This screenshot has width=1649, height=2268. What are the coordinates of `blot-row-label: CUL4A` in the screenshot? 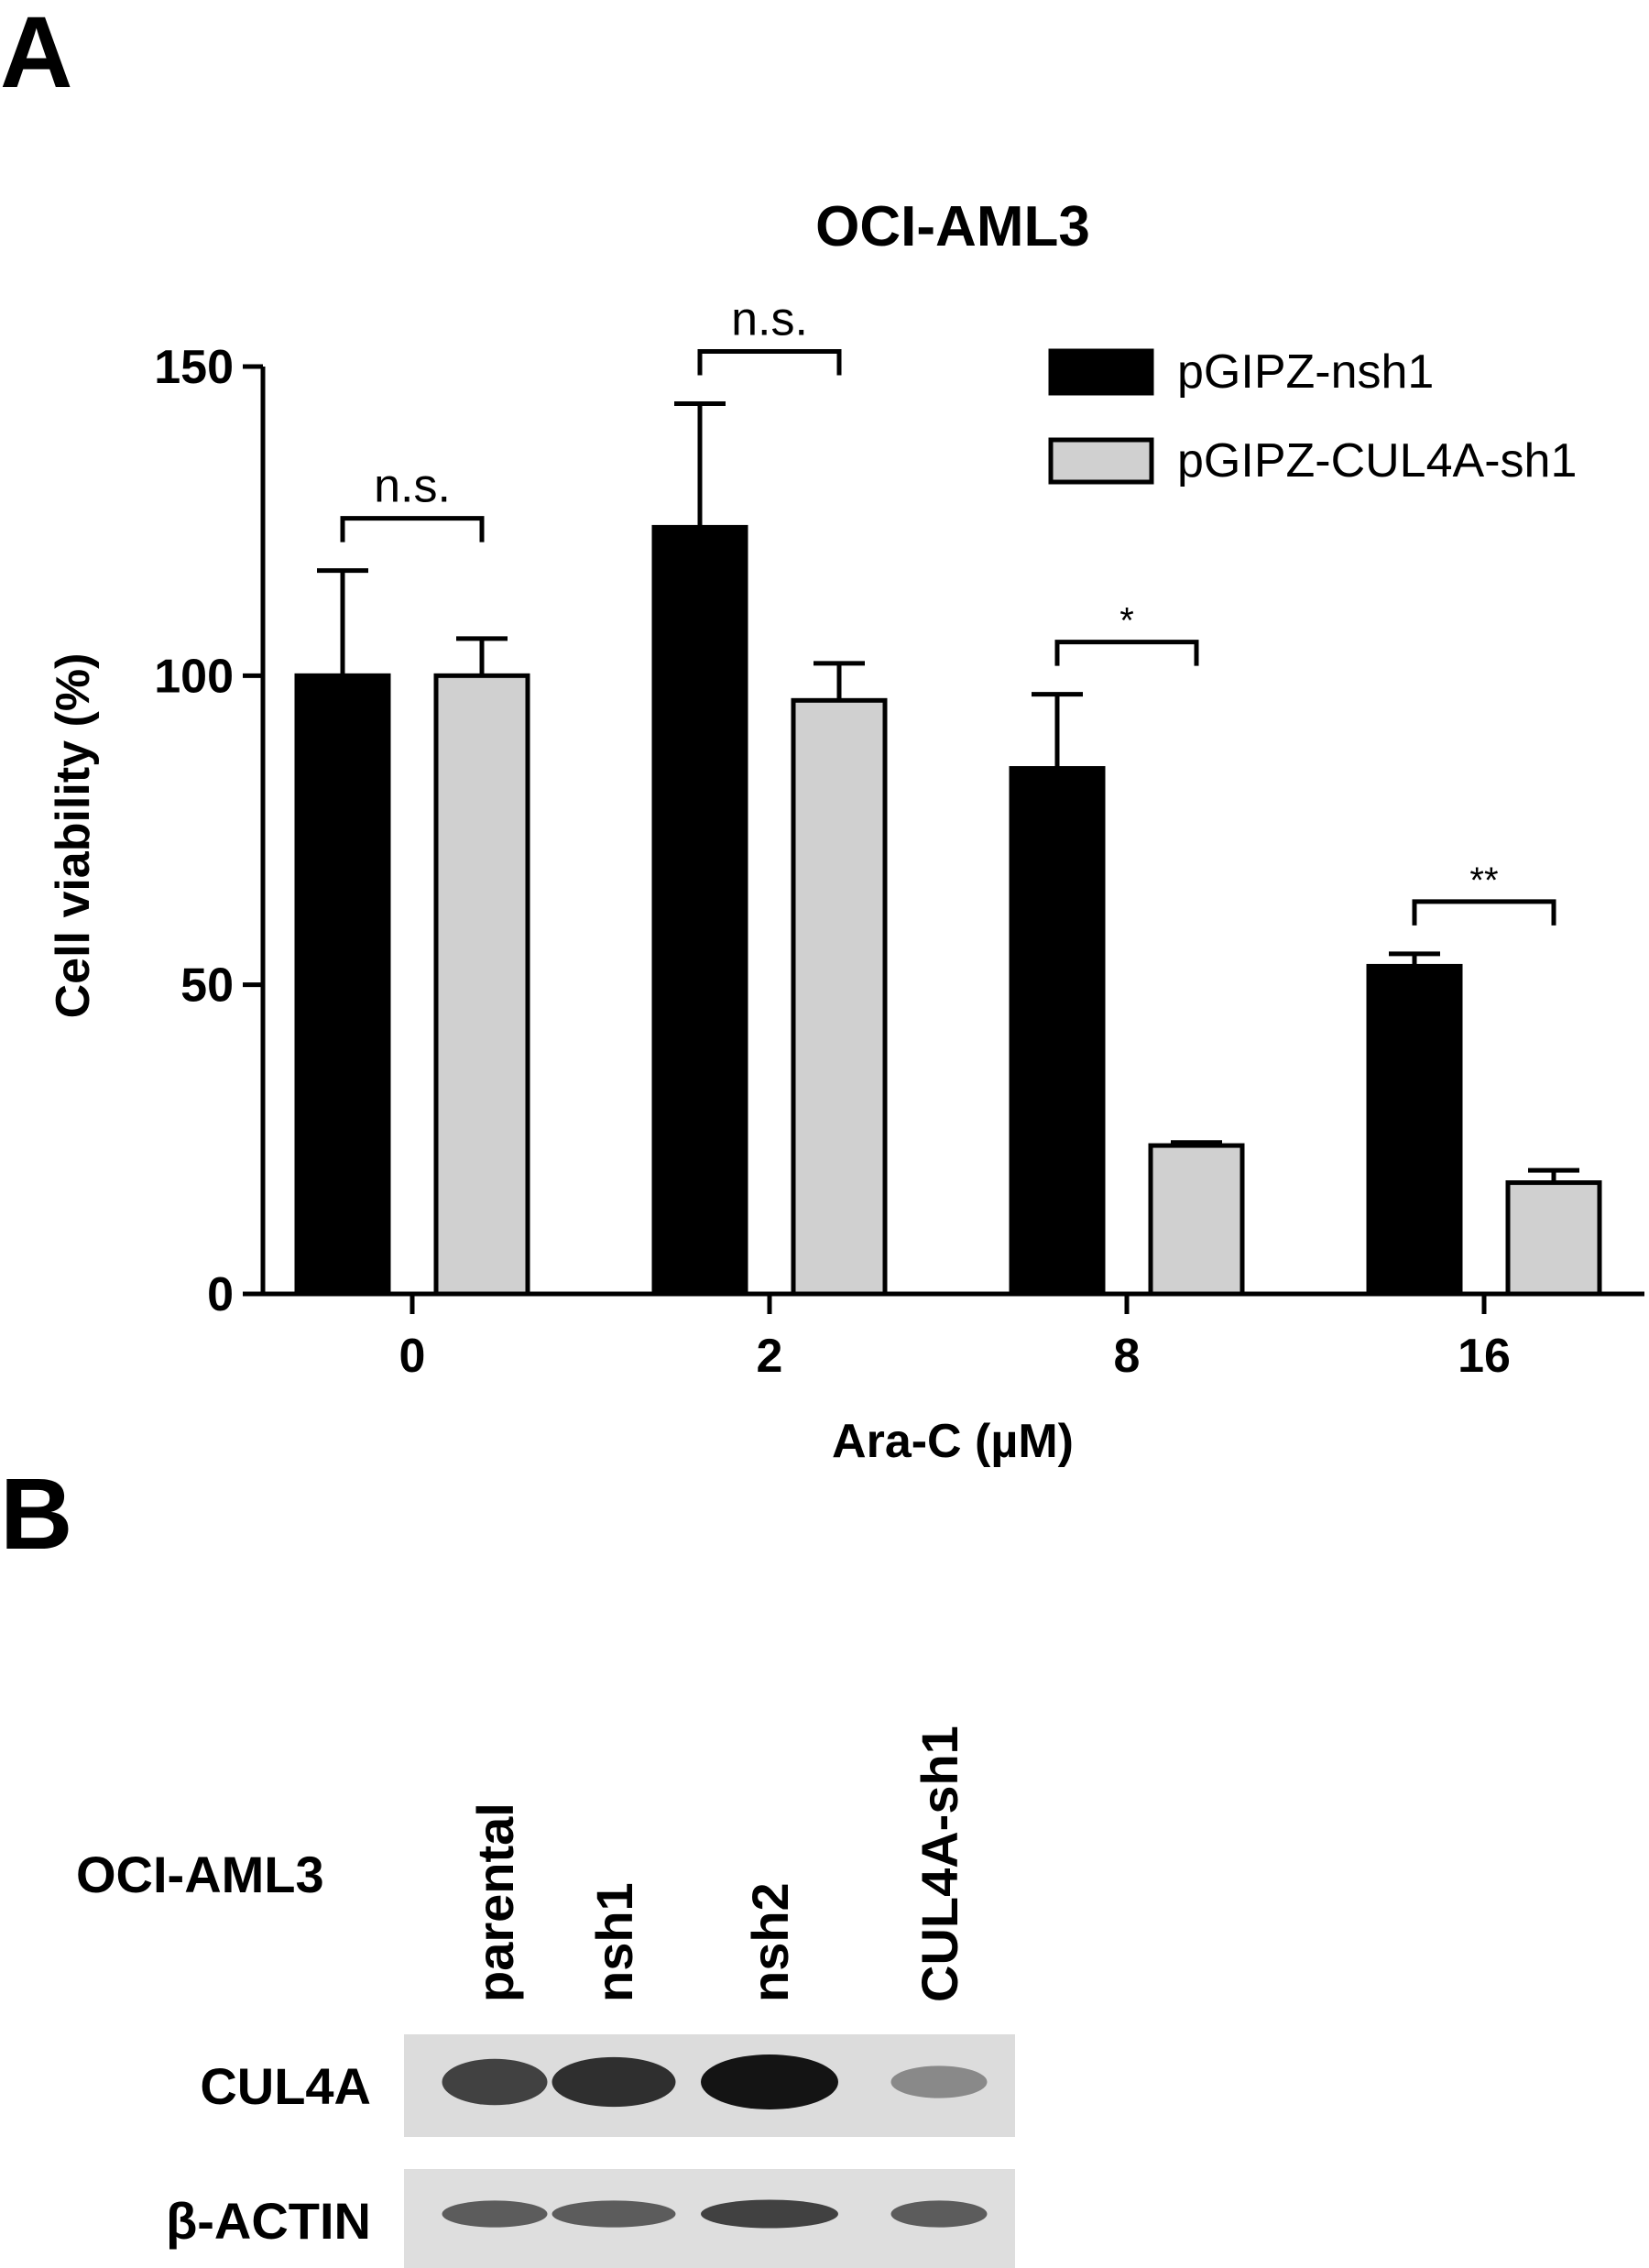 It's located at (285, 2086).